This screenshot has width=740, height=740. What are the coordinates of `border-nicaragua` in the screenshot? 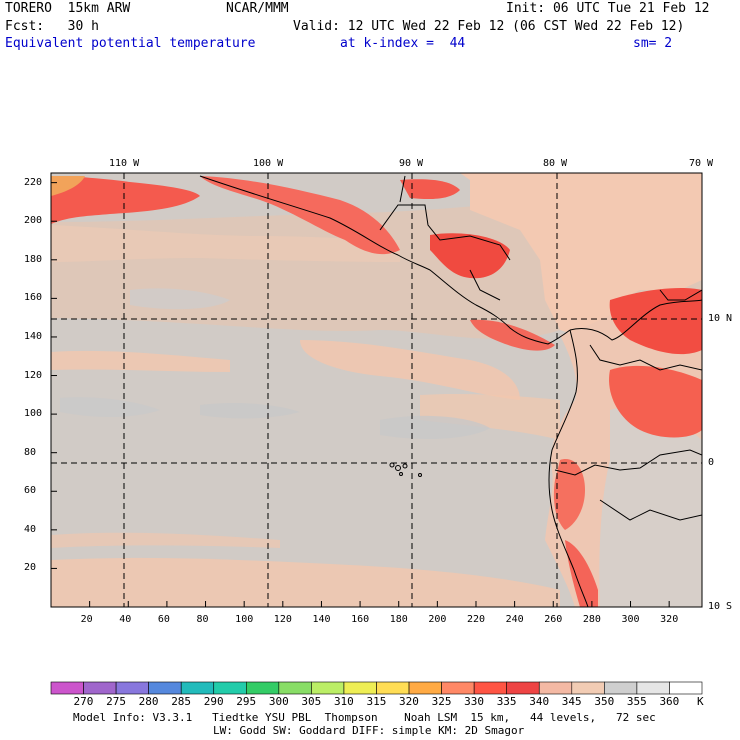 It's located at (485, 285).